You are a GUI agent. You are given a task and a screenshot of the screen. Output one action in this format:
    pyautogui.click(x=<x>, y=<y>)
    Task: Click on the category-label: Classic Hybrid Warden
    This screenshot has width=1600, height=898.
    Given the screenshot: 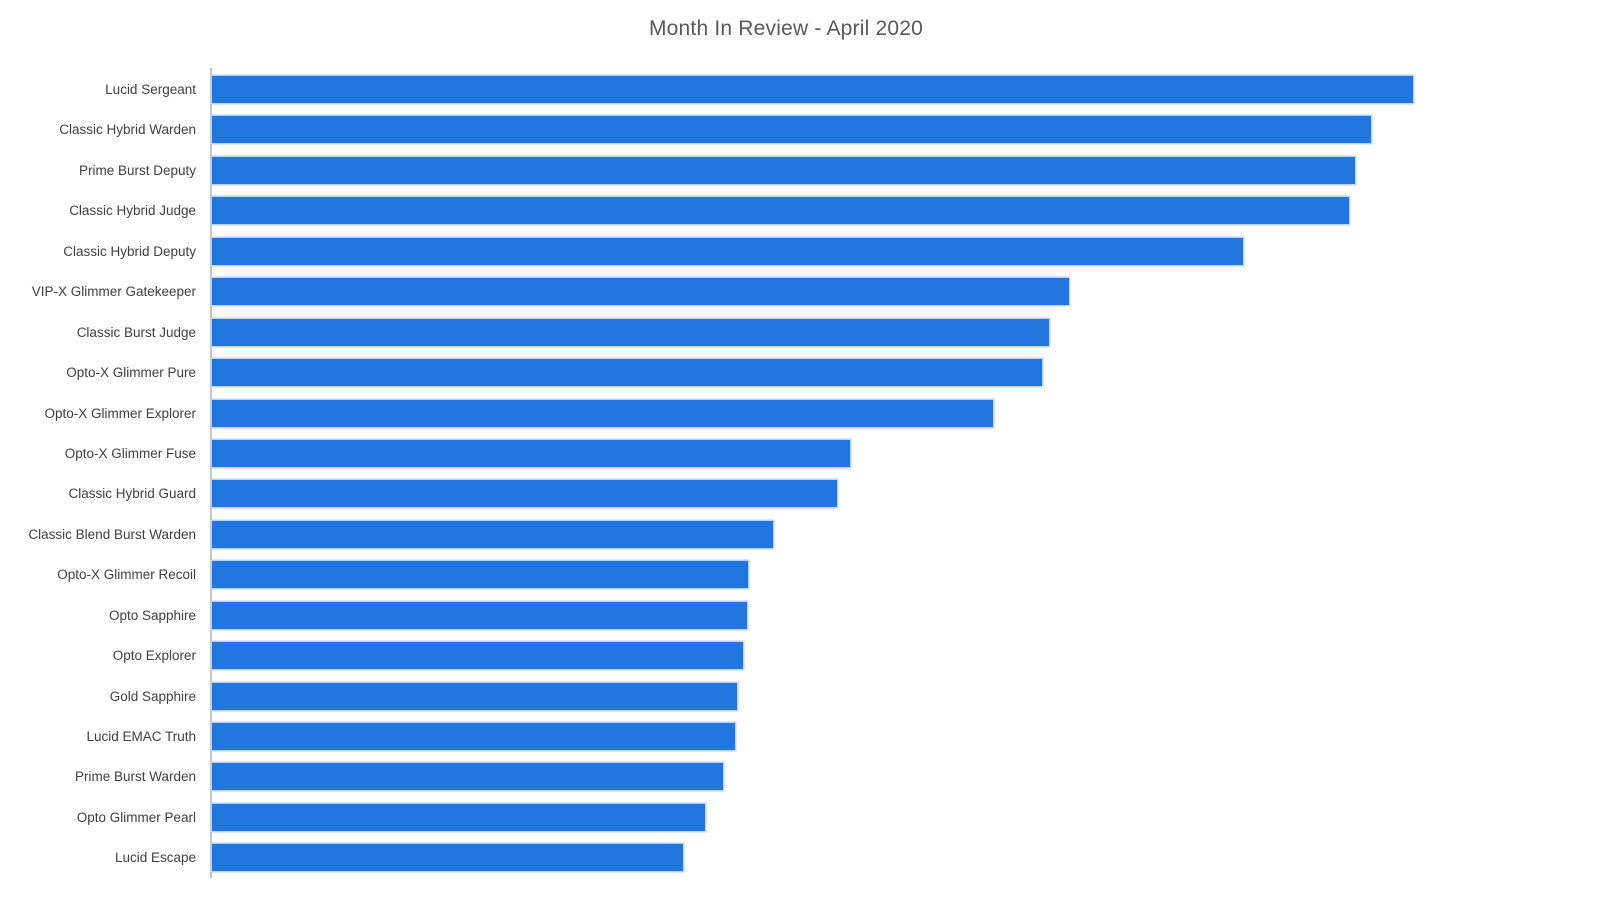 What is the action you would take?
    pyautogui.click(x=127, y=130)
    